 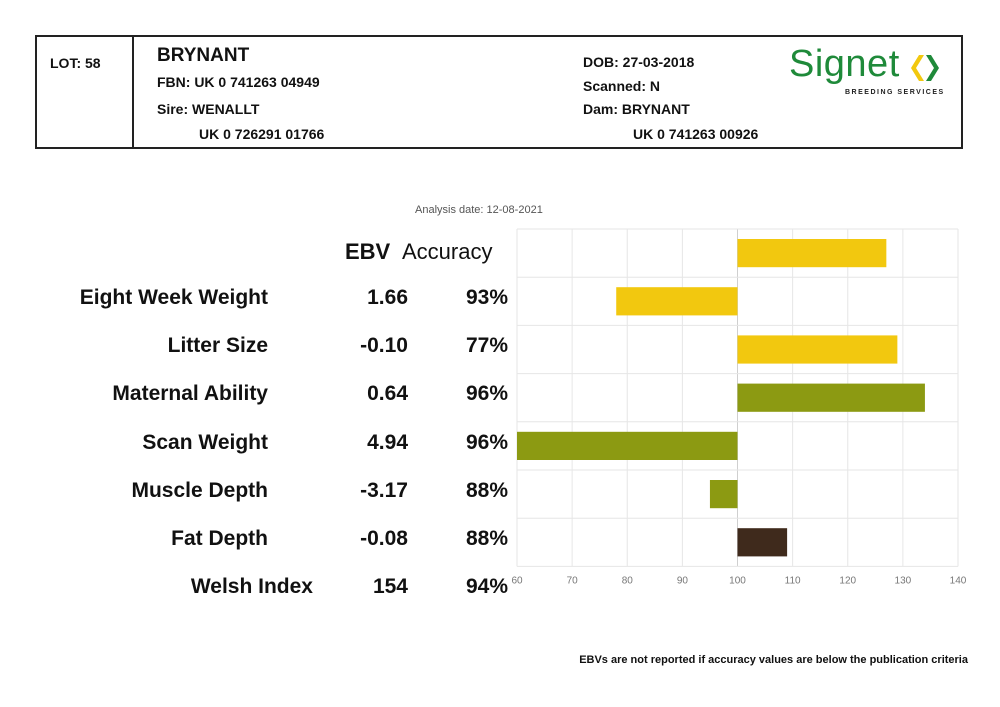 I want to click on date-of-birth: DOB: 27-03-2018, so click(x=639, y=62).